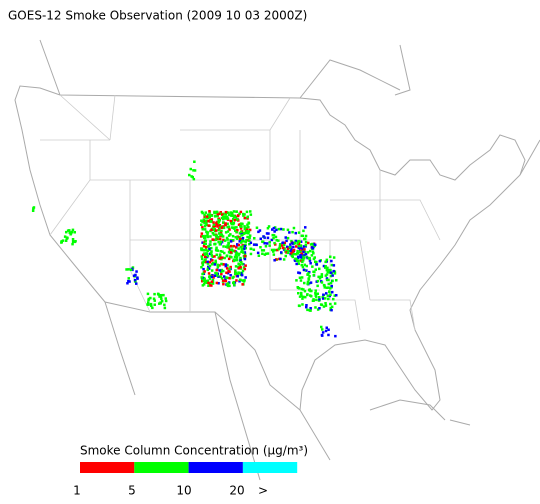  I want to click on legend-title: Smoke Column Concentration (μg/m³), so click(194, 451).